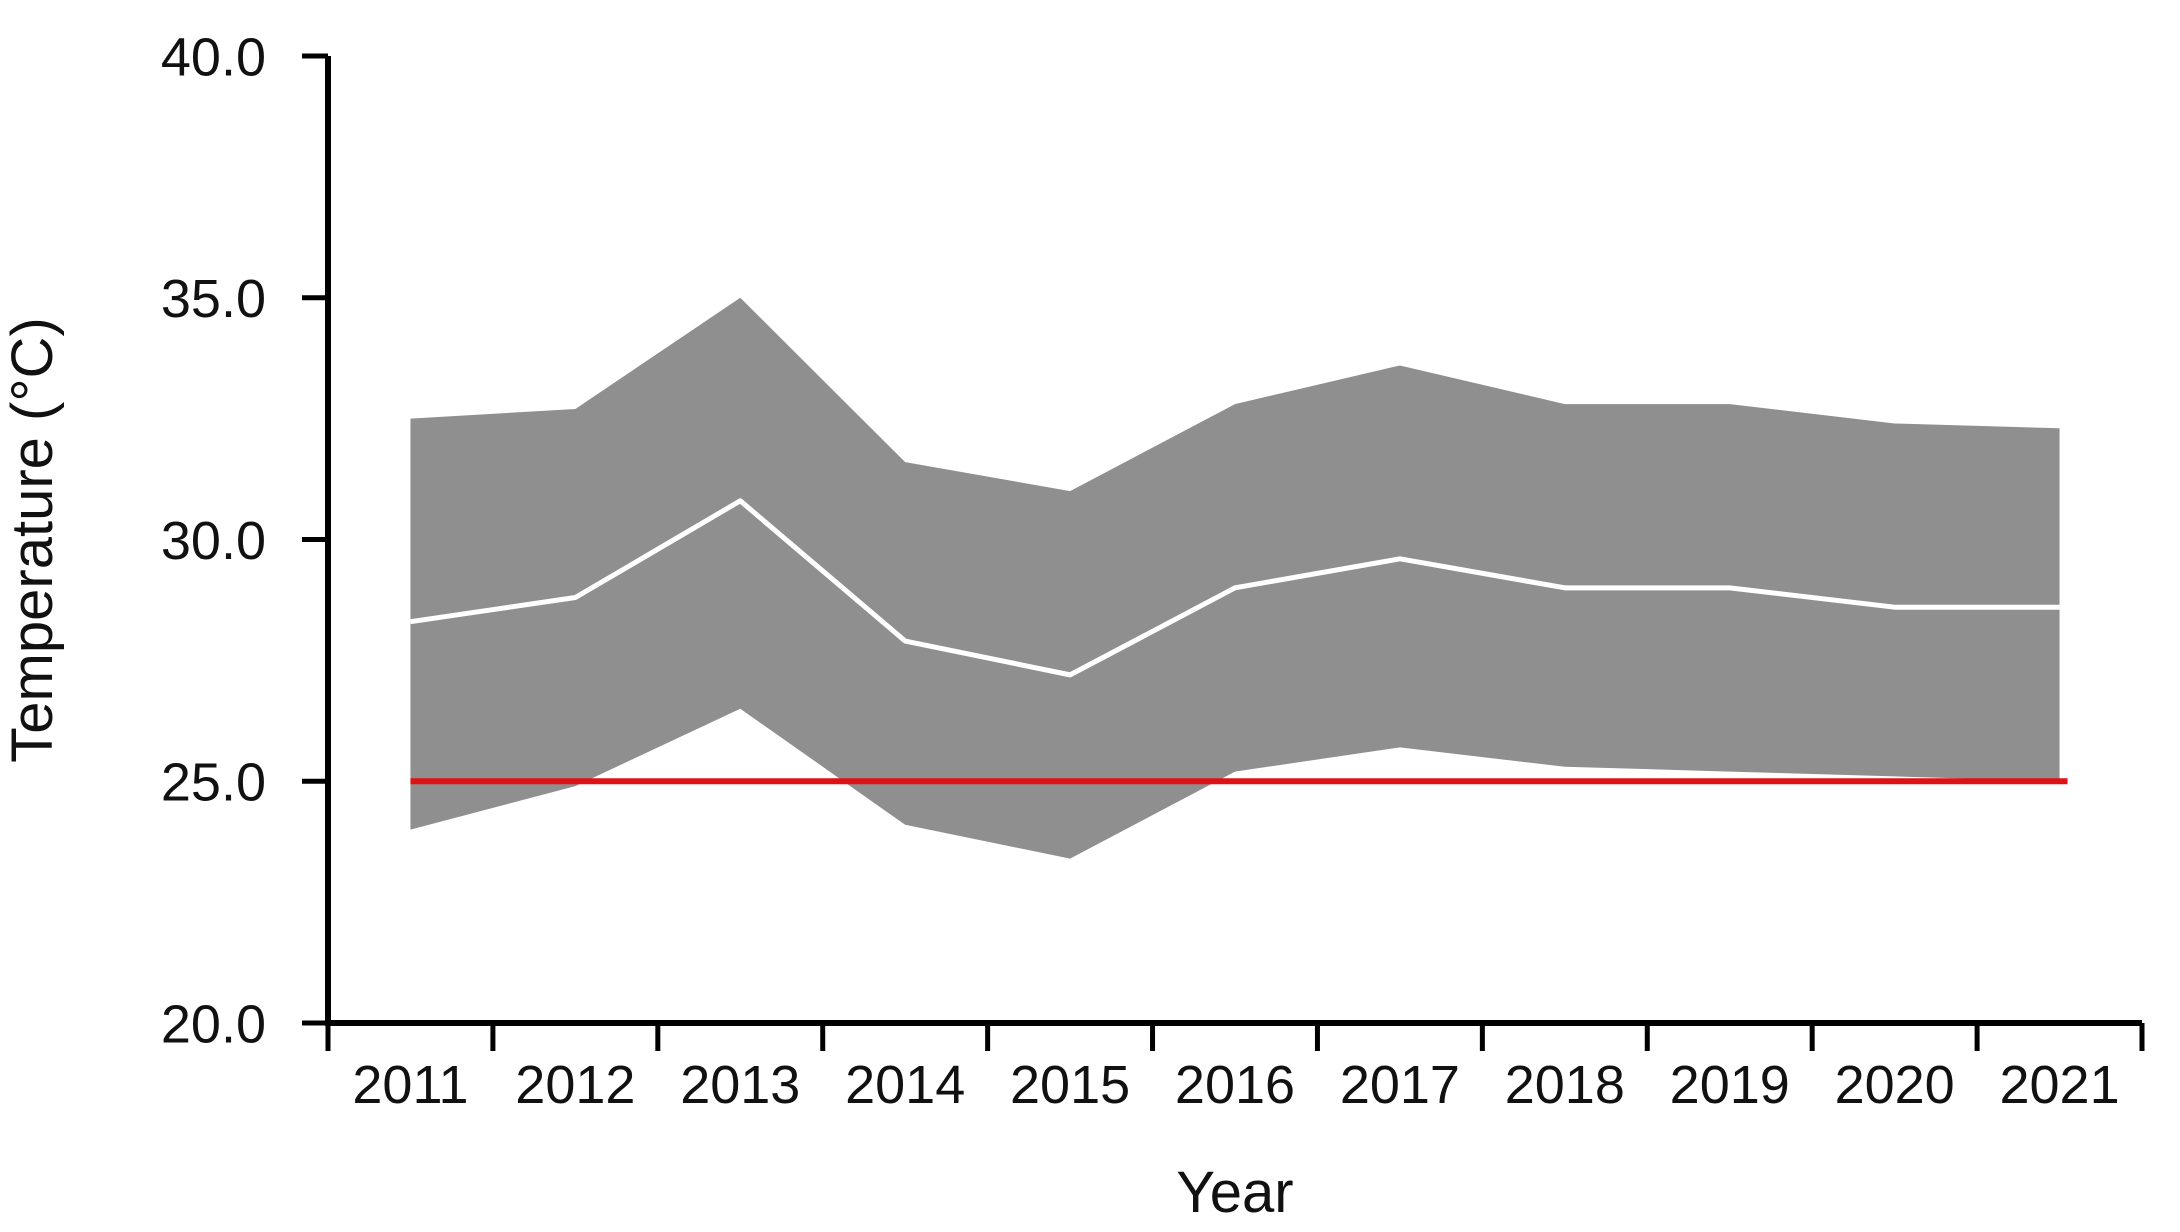 Image resolution: width=2180 pixels, height=1232 pixels. Describe the element at coordinates (1895, 1085) in the screenshot. I see `x-tick-label: 2020` at that location.